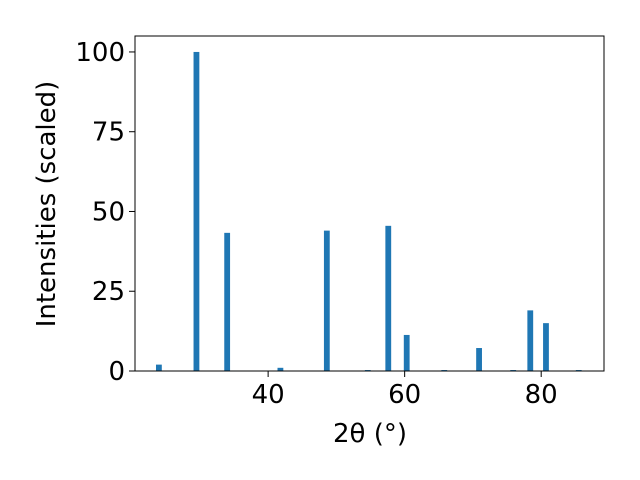  I want to click on y-tick-label: 0, so click(116, 372).